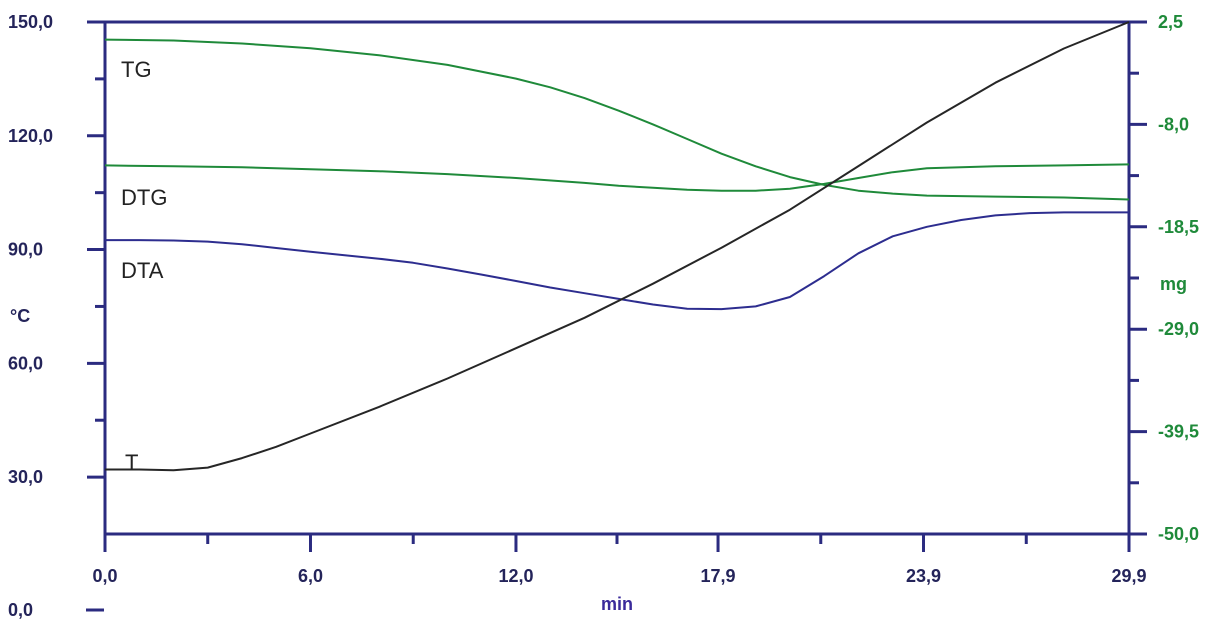  What do you see at coordinates (923, 576) in the screenshot?
I see `x-axis-tick-label: 23,9` at bounding box center [923, 576].